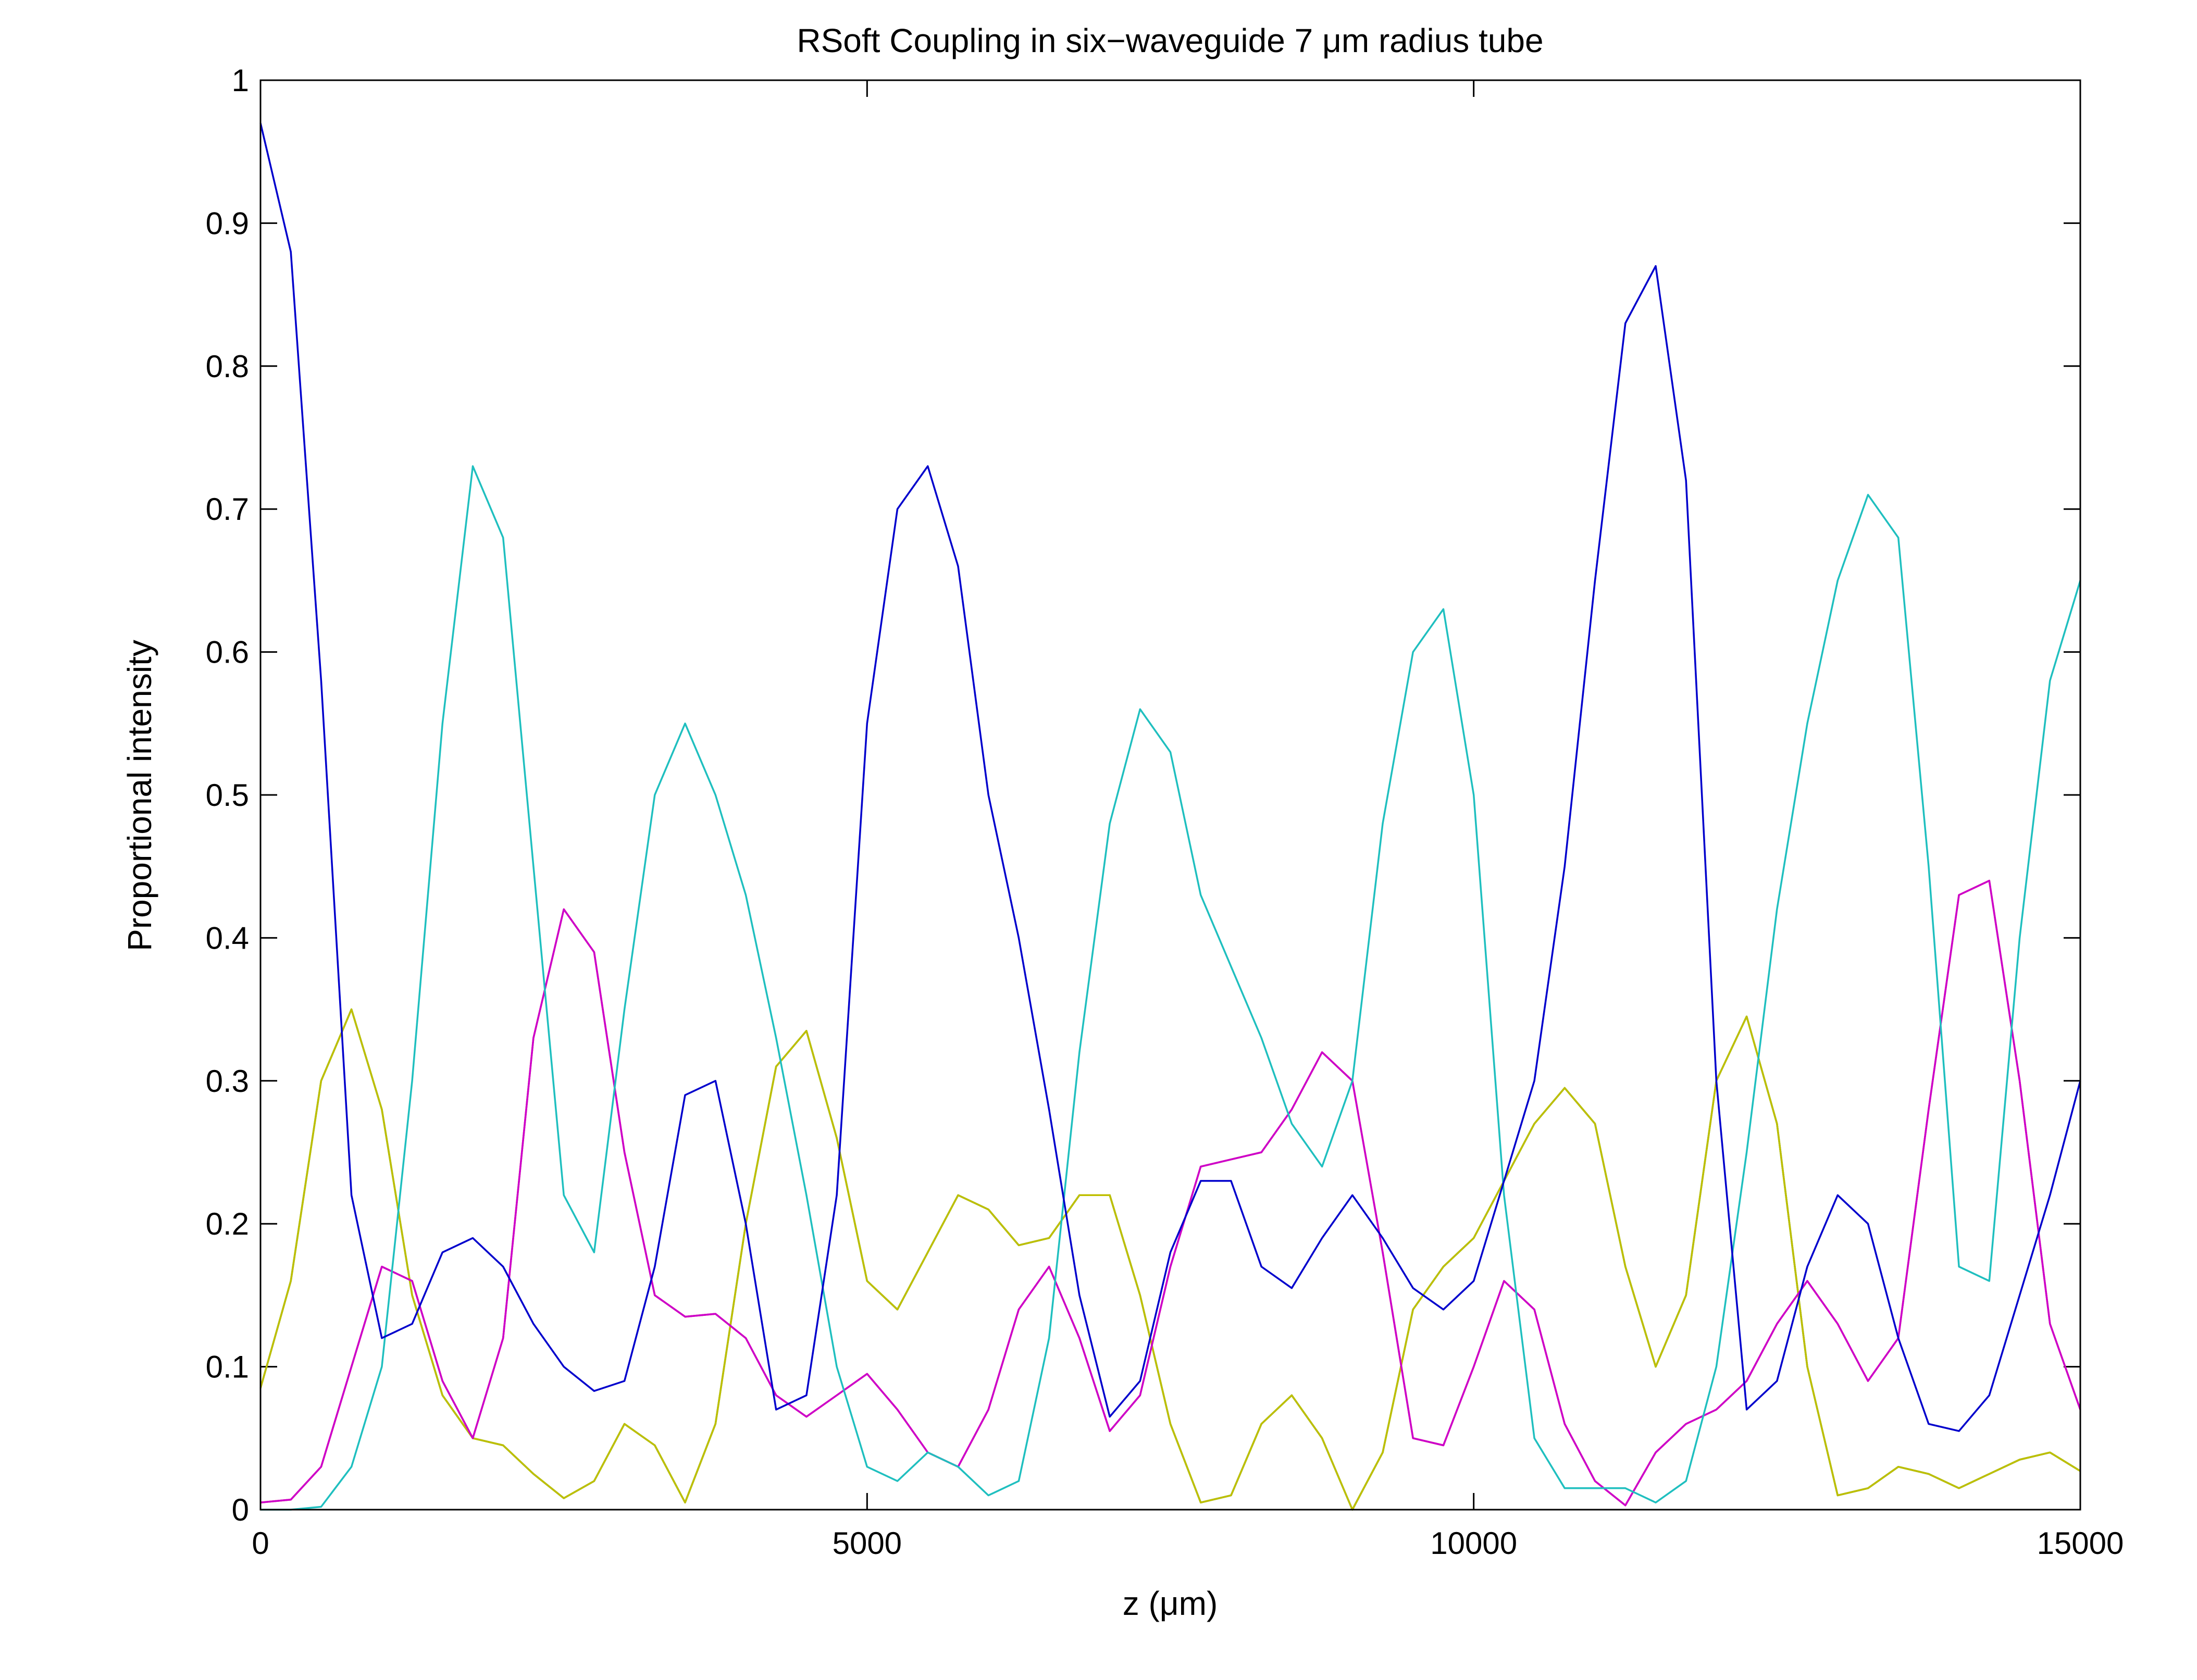 The height and width of the screenshot is (1680, 2197). What do you see at coordinates (1473, 1543) in the screenshot?
I see `x-tick-label: 10000` at bounding box center [1473, 1543].